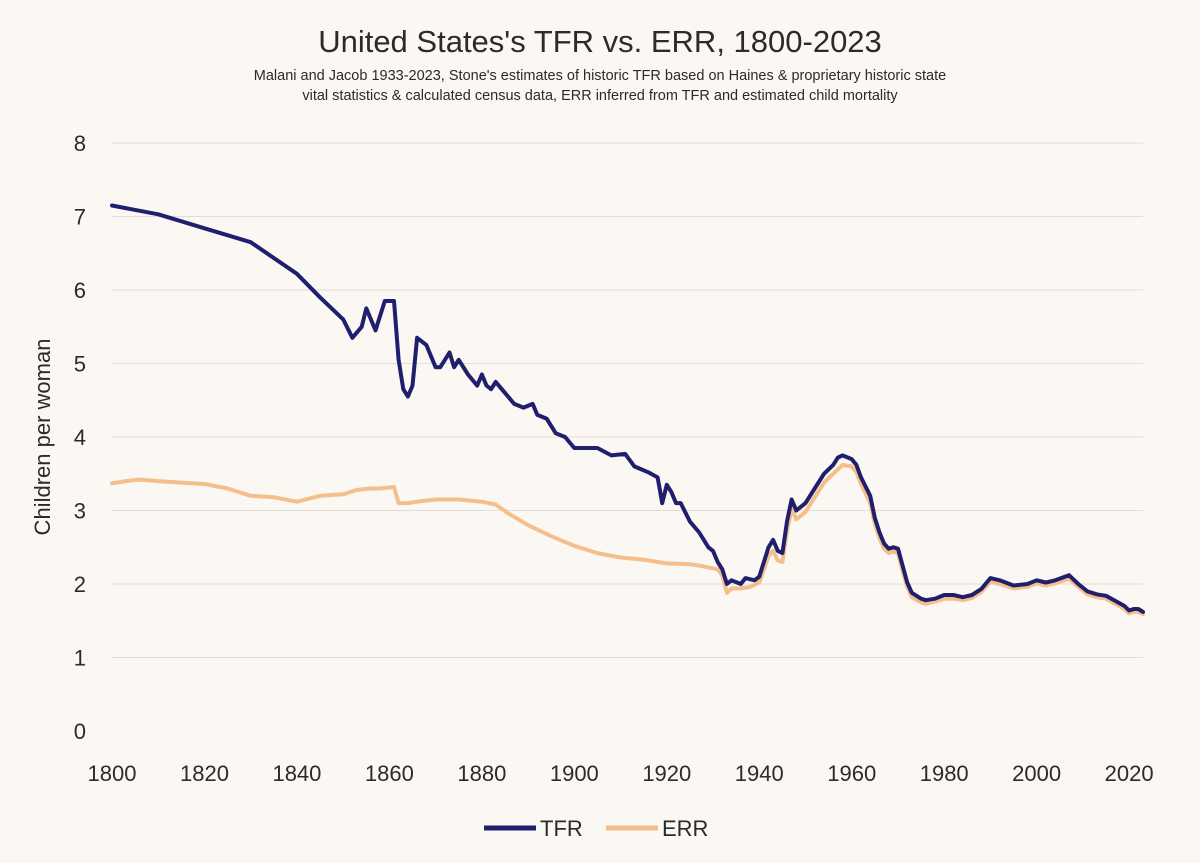 This screenshot has width=1200, height=863. Describe the element at coordinates (80, 584) in the screenshot. I see `y-tick-label-2: 2` at that location.